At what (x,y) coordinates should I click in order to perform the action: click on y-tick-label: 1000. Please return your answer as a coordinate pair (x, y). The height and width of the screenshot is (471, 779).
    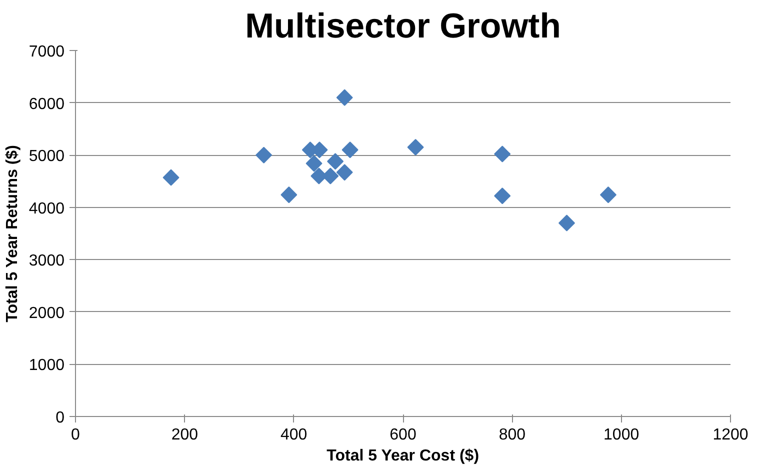
    Looking at the image, I should click on (46, 365).